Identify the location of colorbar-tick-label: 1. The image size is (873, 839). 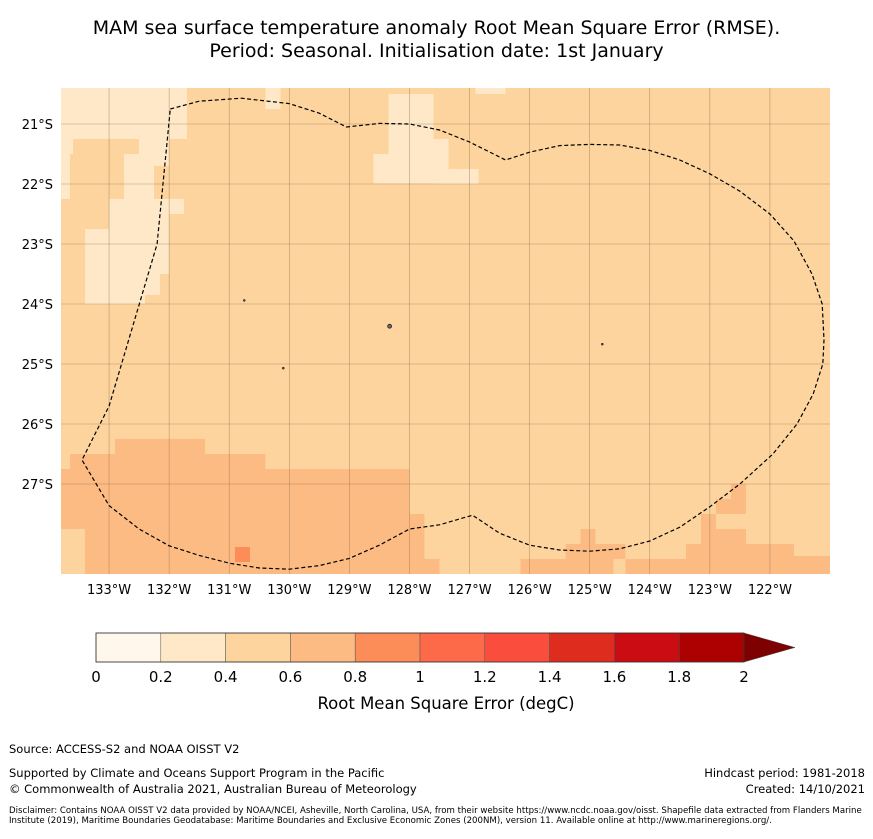
(420, 677).